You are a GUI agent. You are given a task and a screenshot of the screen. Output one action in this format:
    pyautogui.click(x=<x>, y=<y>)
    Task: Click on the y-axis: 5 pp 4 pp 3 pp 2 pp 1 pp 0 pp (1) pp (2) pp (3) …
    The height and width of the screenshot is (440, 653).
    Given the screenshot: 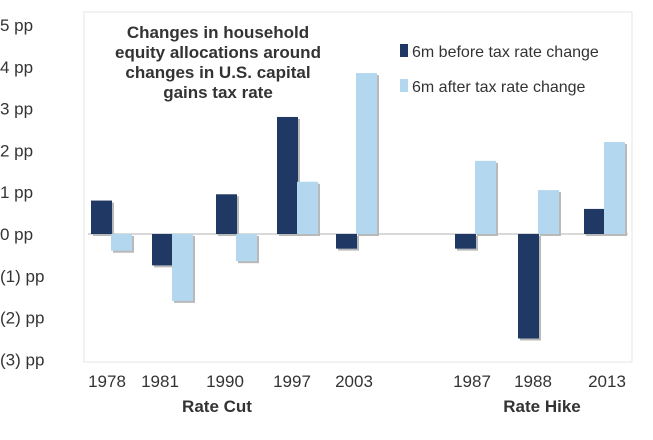 What is the action you would take?
    pyautogui.click(x=22, y=192)
    